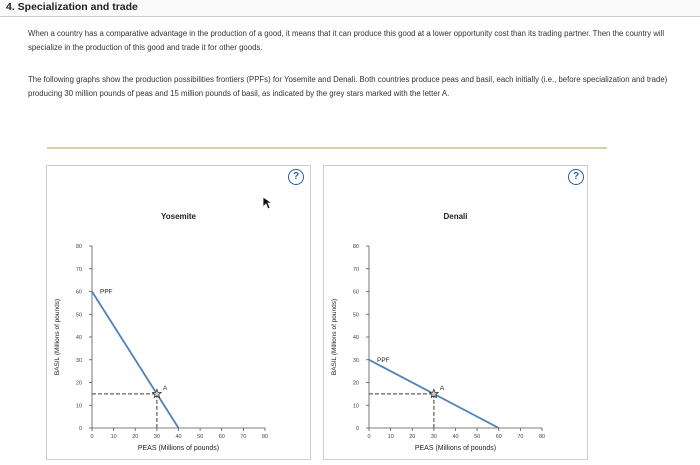  Describe the element at coordinates (72, 7) in the screenshot. I see `section-title: 4. Specialization and trade` at that location.